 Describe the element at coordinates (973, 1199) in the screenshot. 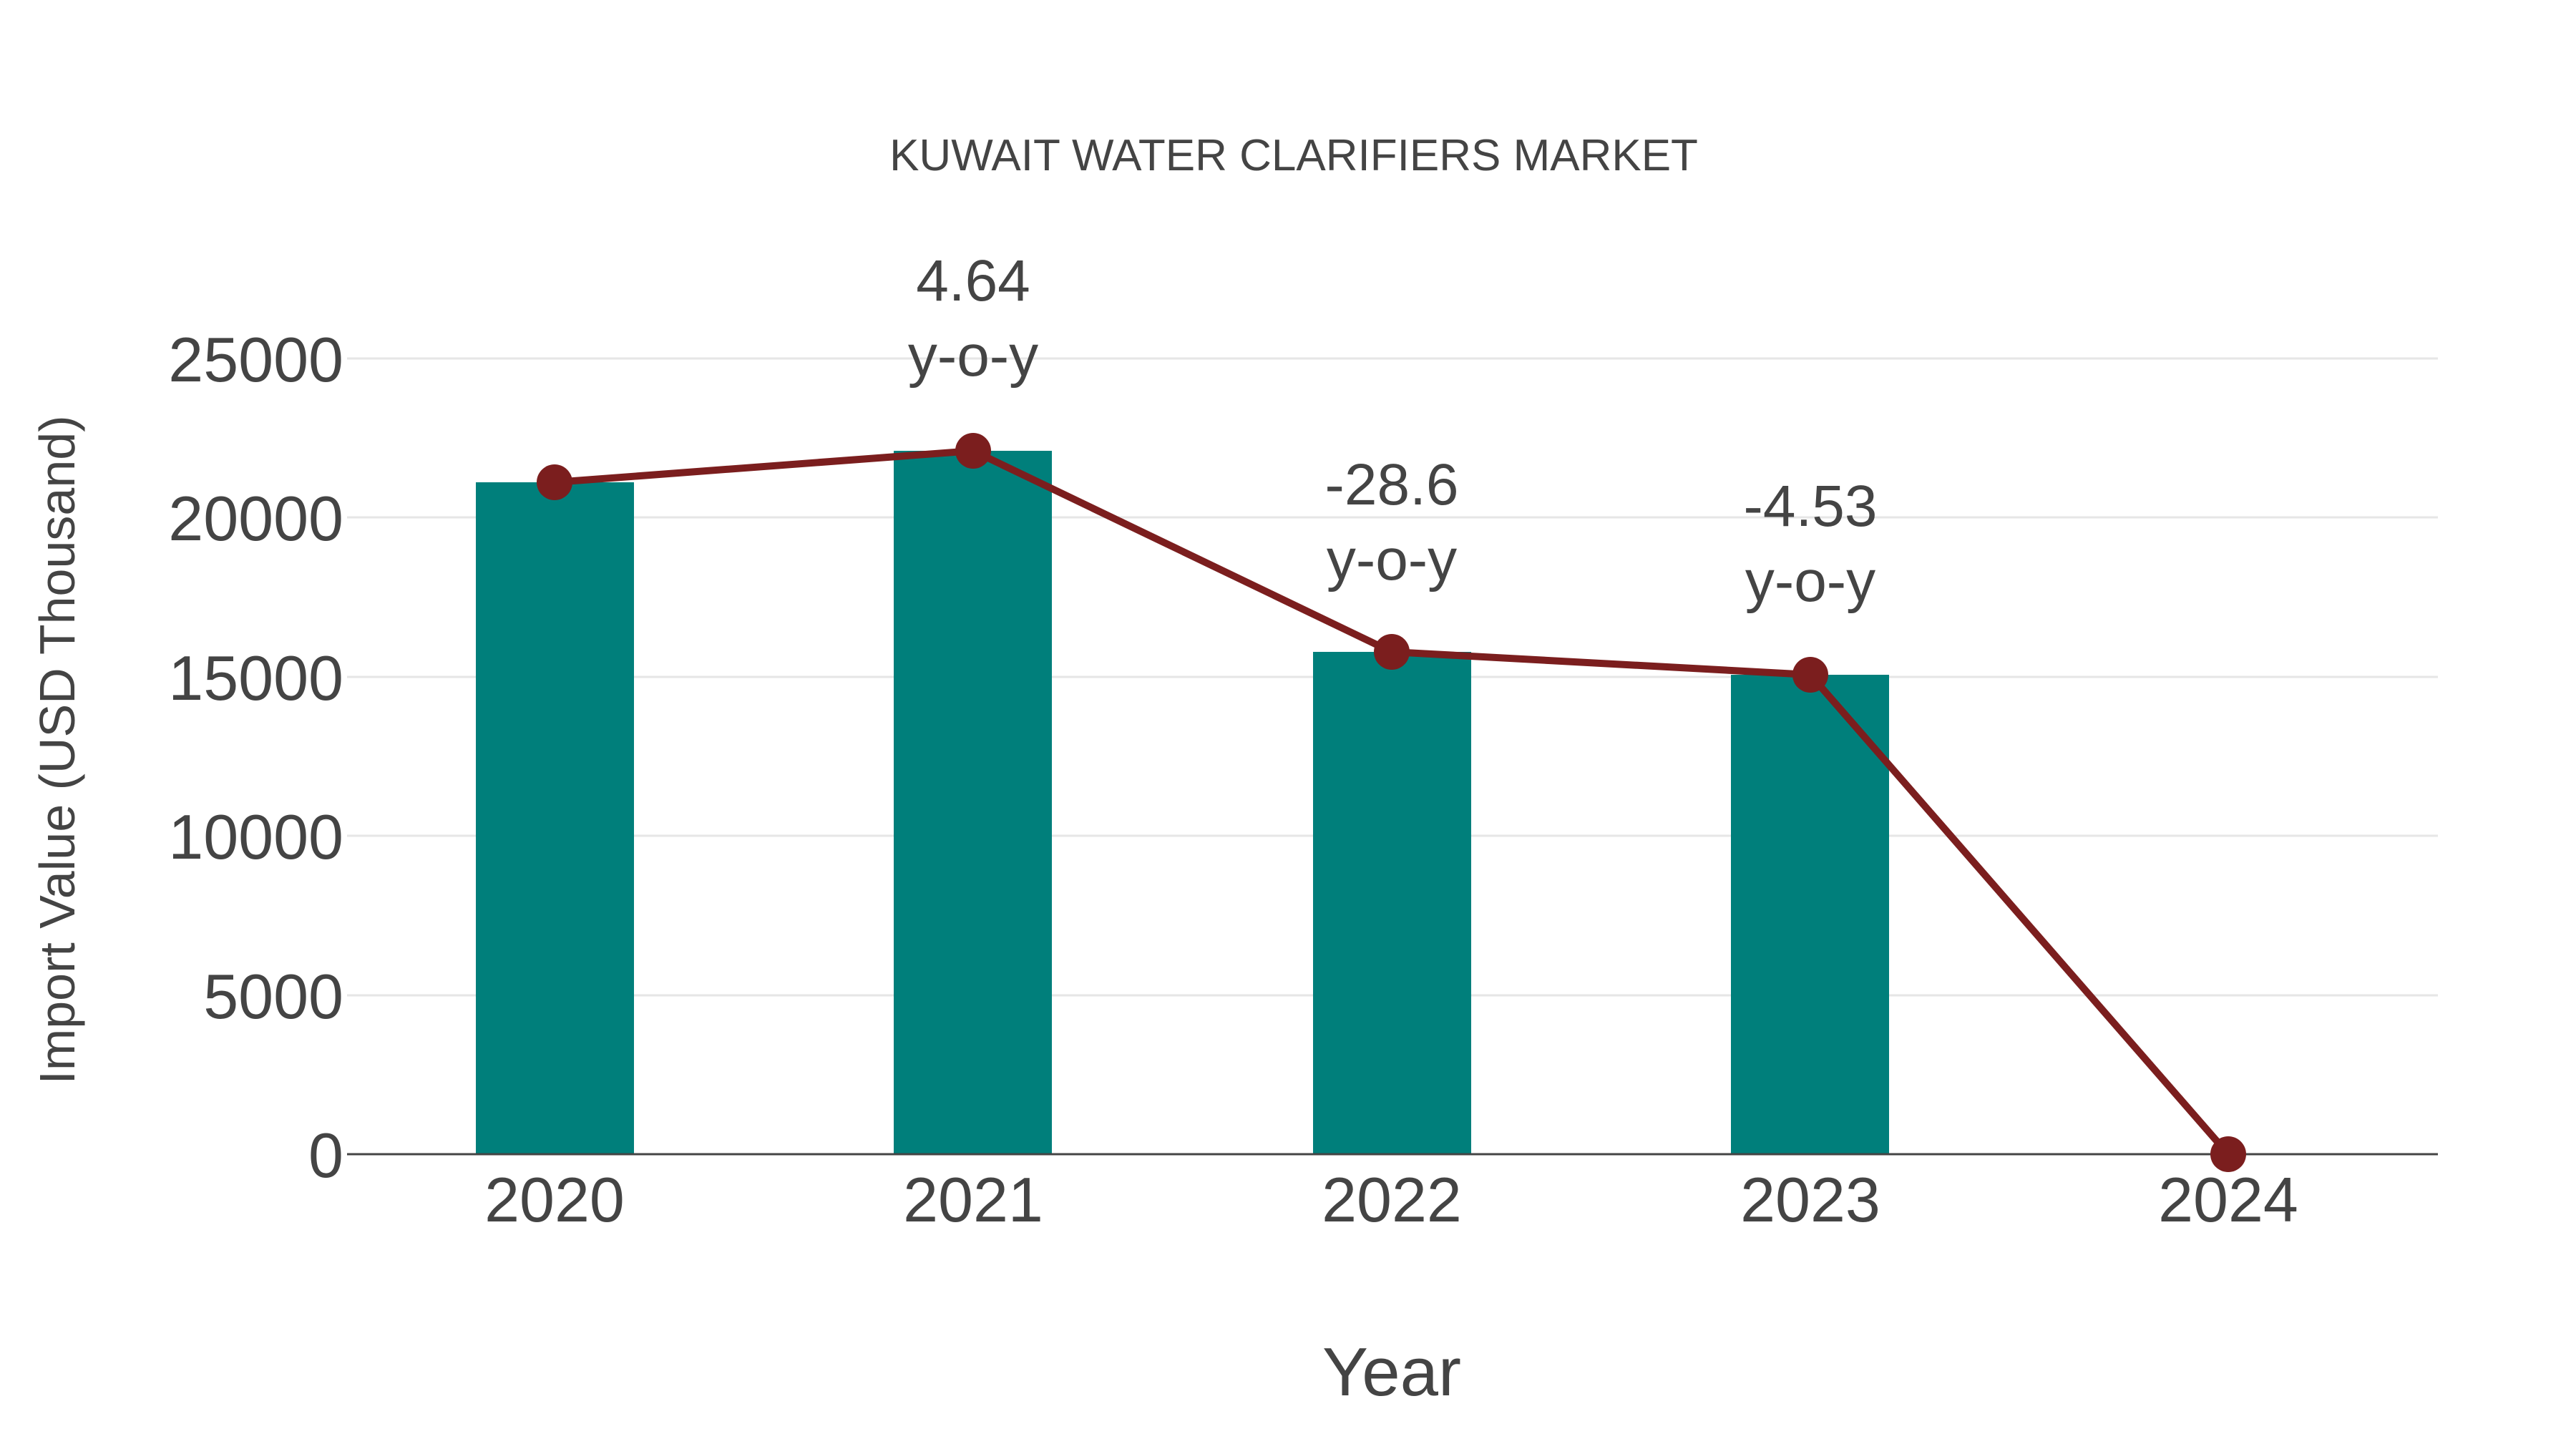

I see `x-tick: 2021` at that location.